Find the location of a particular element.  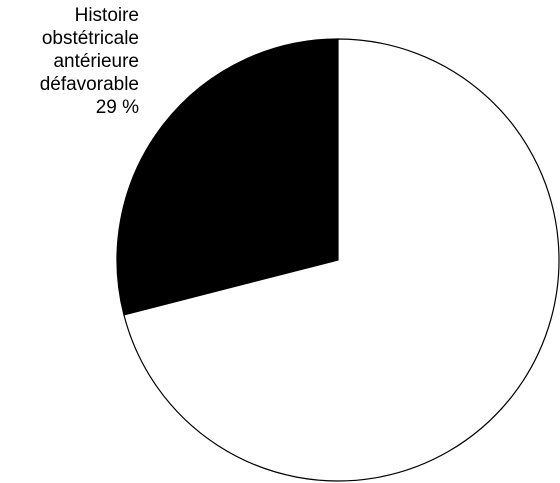

slice-label-line-3: antérieure is located at coordinates (96, 61).